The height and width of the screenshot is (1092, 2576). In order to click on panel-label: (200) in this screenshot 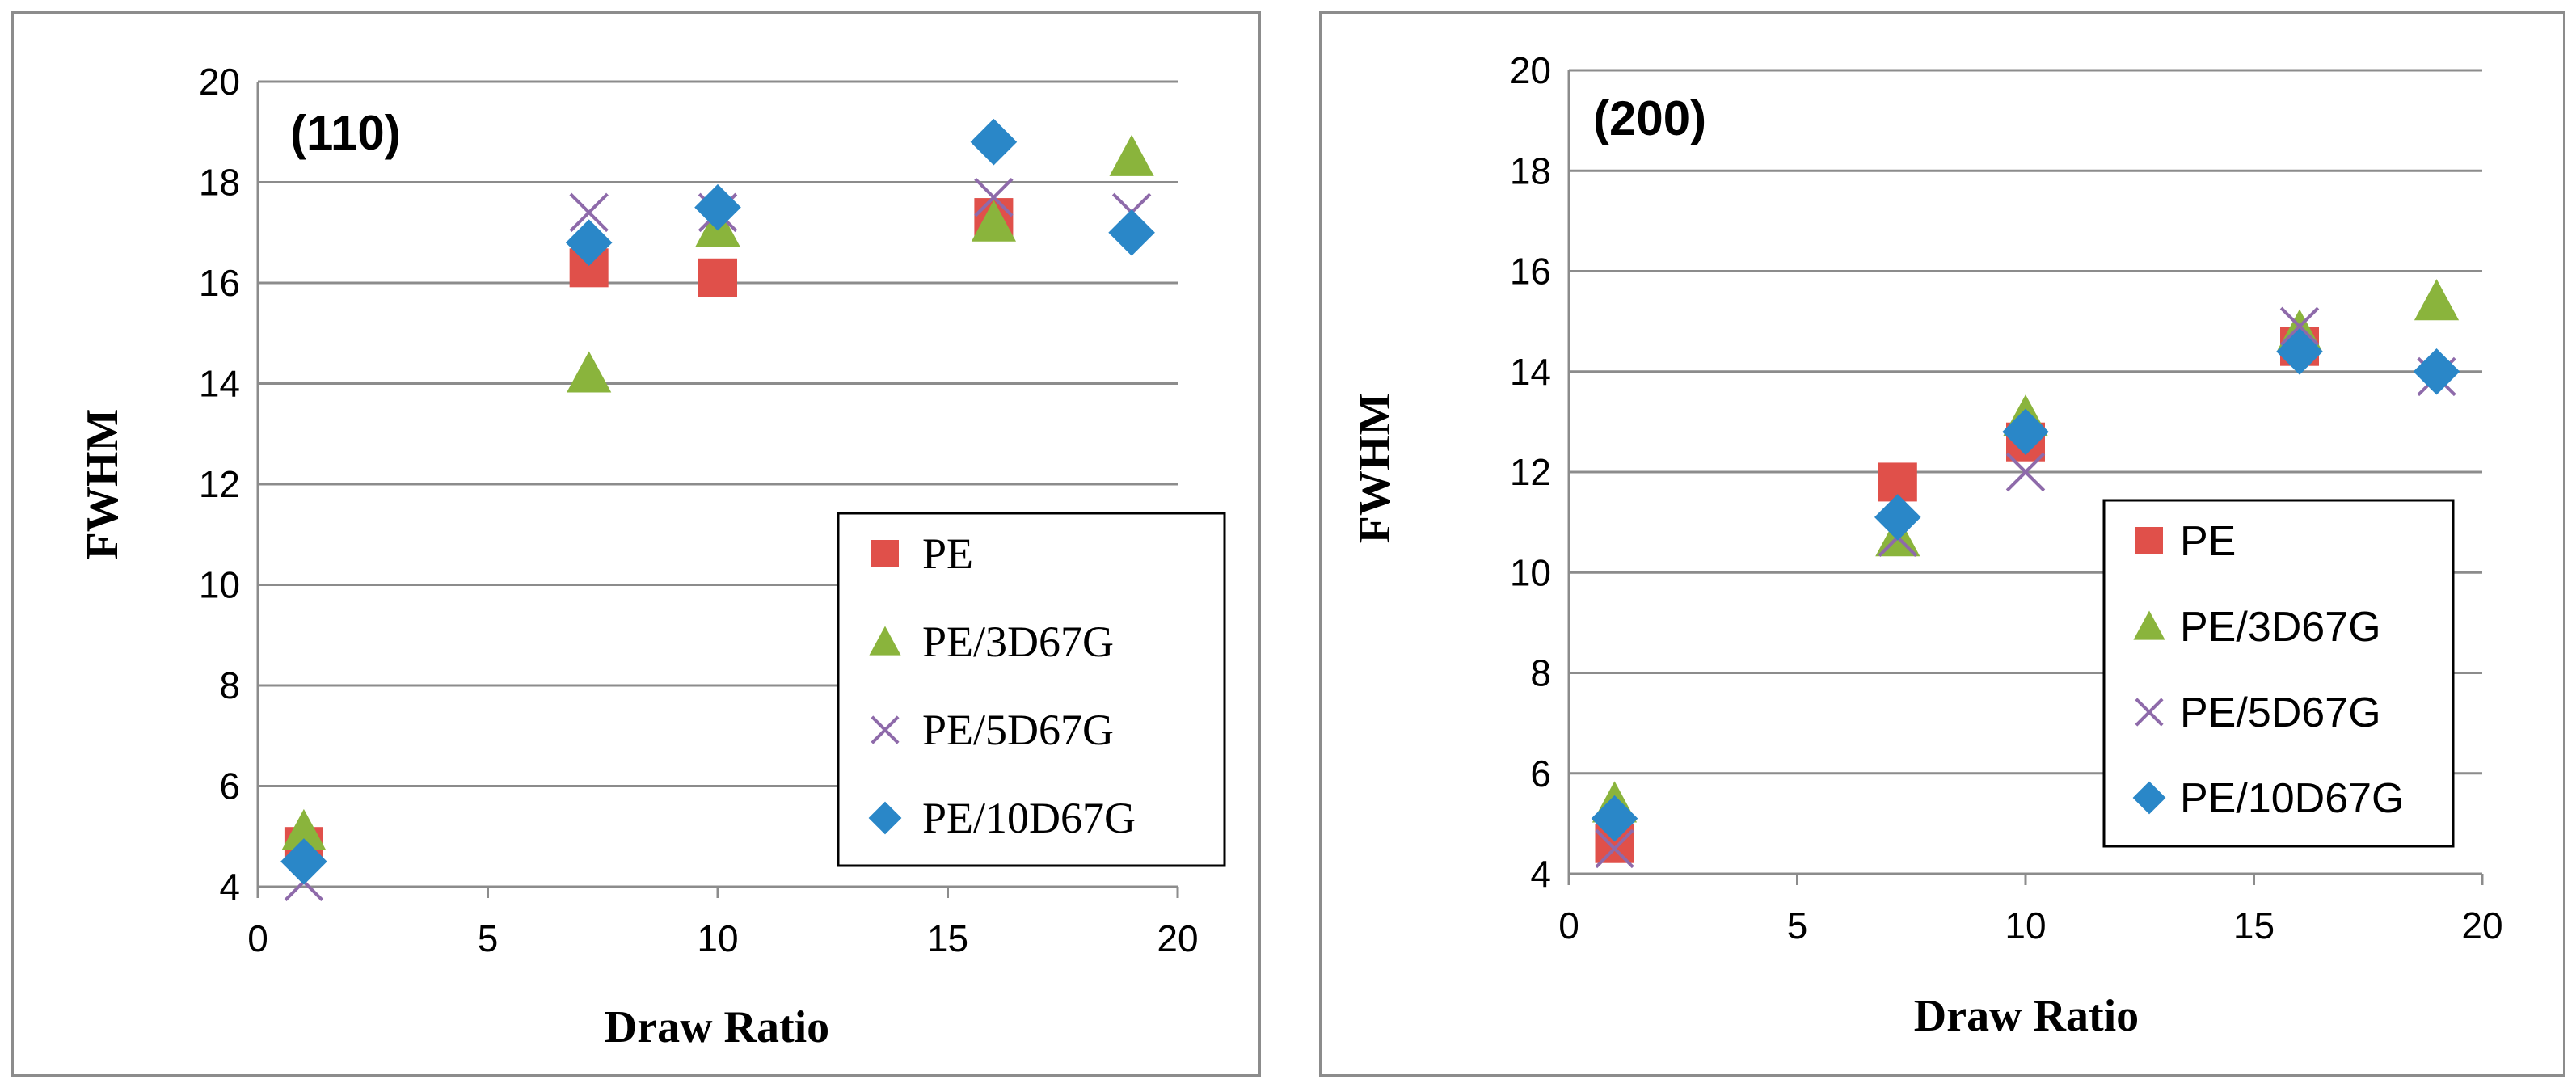, I will do `click(1650, 118)`.